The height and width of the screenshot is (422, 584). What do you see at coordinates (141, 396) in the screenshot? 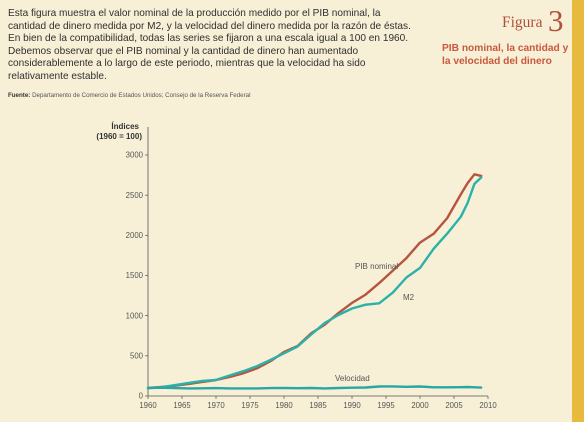
I see `y-tick-label: 0` at bounding box center [141, 396].